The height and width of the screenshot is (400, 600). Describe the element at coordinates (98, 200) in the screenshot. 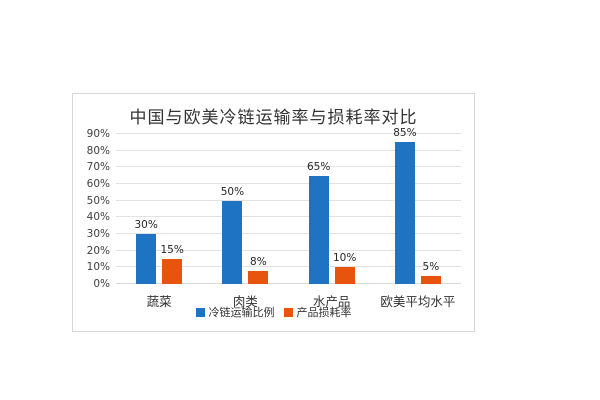

I see `y-axis-tick-label: 50%` at that location.